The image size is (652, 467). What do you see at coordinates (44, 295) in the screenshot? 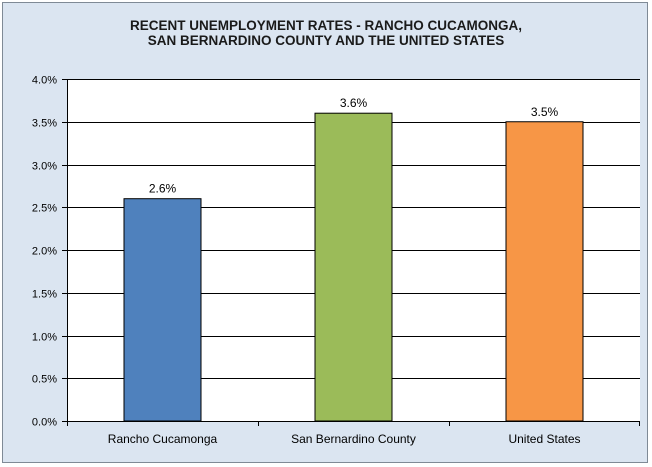
I see `y-tick-label: 1.5%` at bounding box center [44, 295].